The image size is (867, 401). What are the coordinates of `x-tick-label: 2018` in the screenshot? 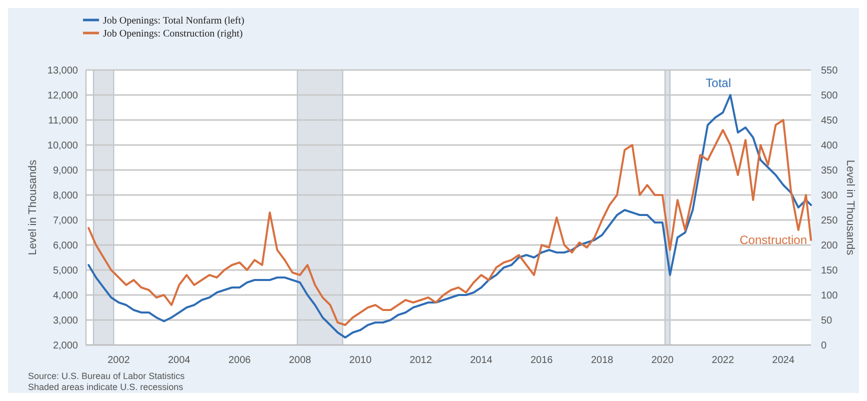 It's located at (602, 360).